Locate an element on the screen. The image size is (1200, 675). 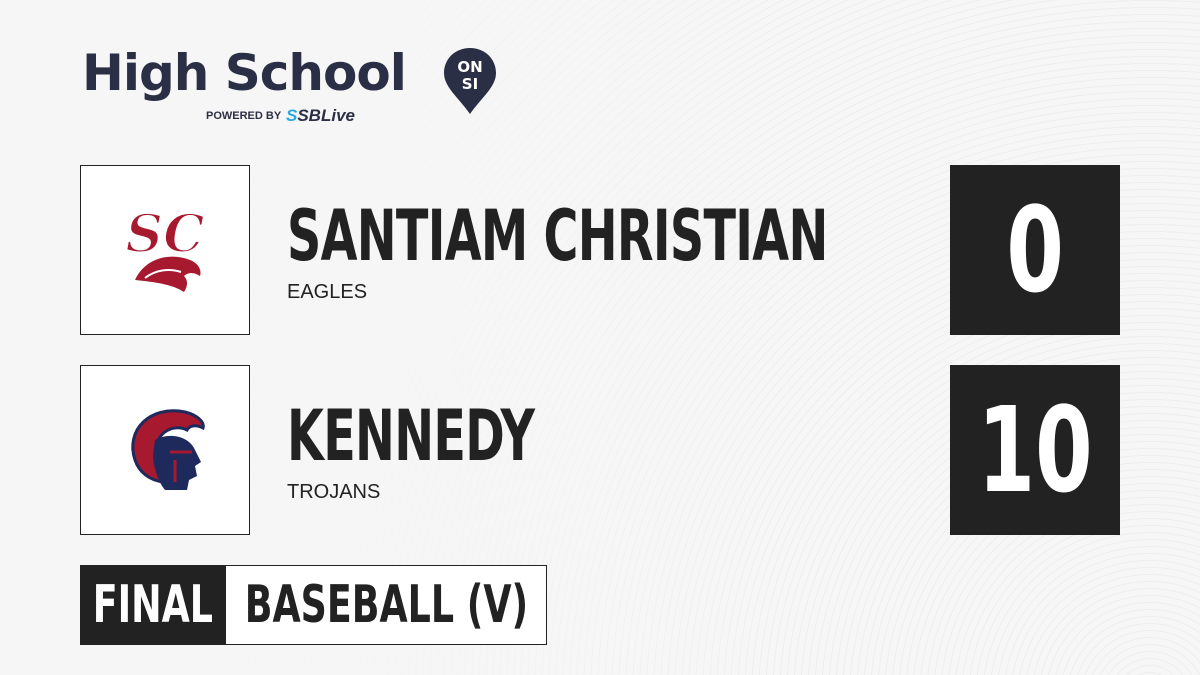
score-away-value: 10 is located at coordinates (1035, 450).